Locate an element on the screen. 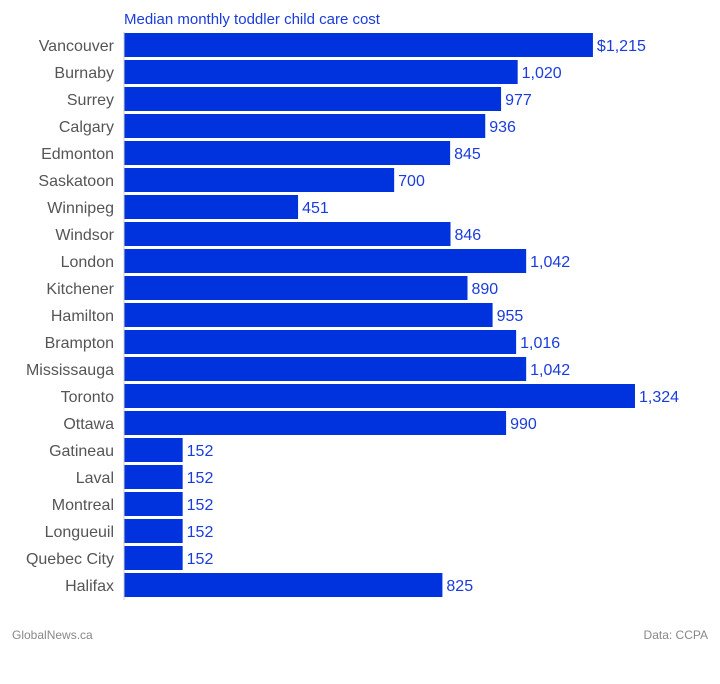  bar-gatineau is located at coordinates (153, 450).